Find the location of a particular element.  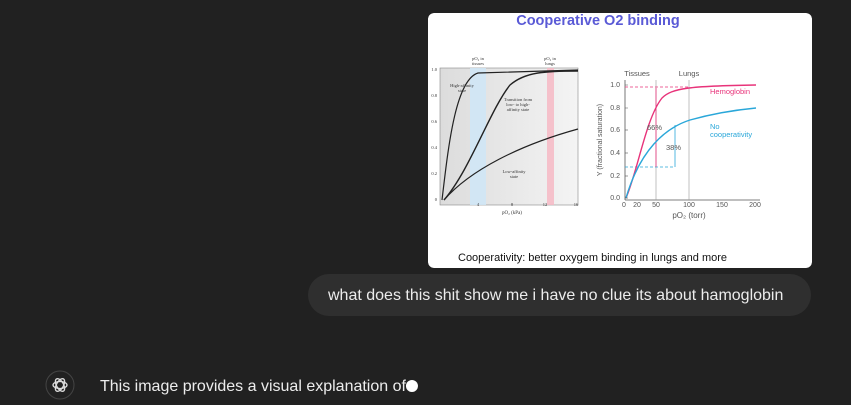

assistant-avatar is located at coordinates (60, 385).